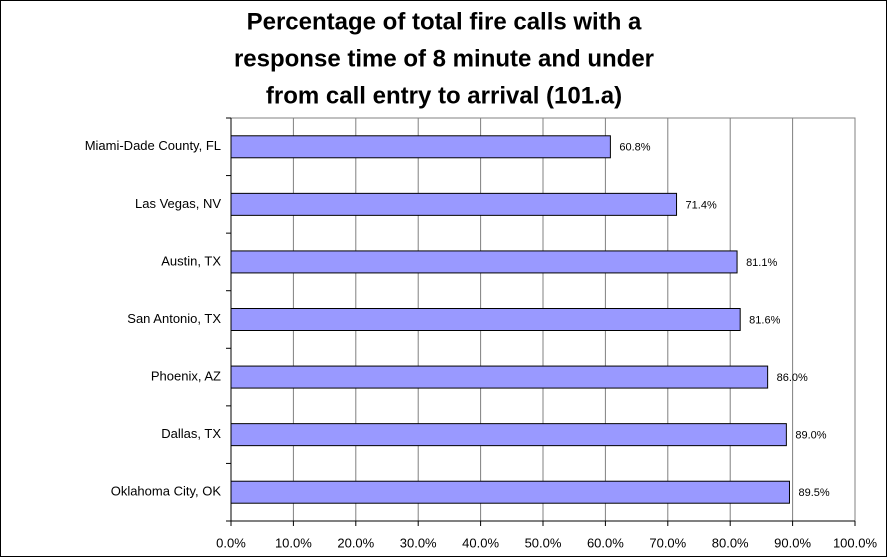 This screenshot has width=887, height=557. What do you see at coordinates (792, 378) in the screenshot?
I see `data-label: 86.0%` at bounding box center [792, 378].